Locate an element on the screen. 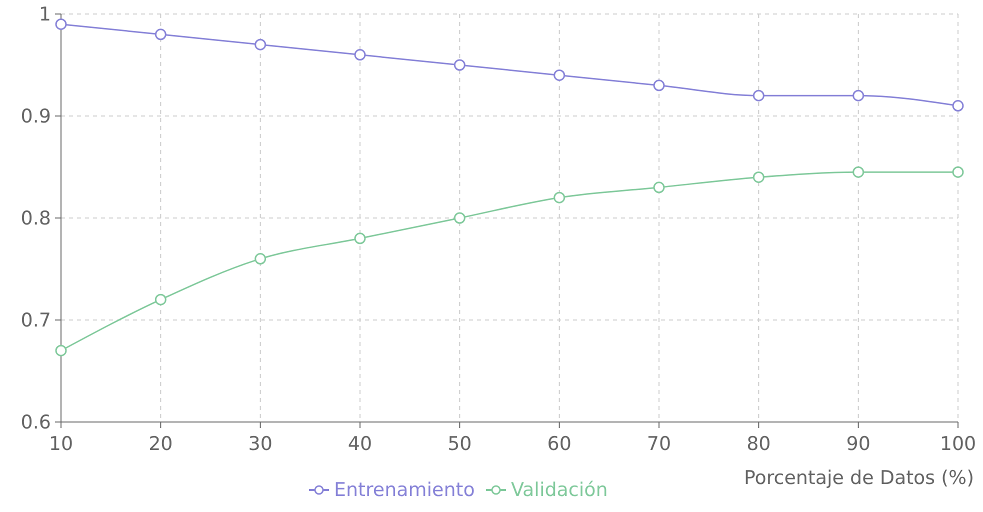  legend-label: Entrenamiento is located at coordinates (404, 490).